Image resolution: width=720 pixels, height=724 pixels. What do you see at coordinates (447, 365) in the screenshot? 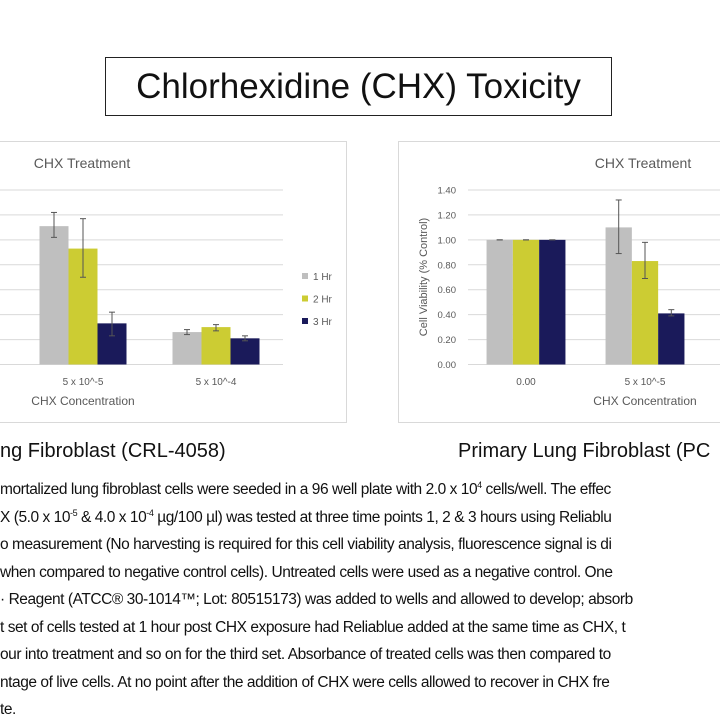
I see `y-tick-label: 0.00` at bounding box center [447, 365].